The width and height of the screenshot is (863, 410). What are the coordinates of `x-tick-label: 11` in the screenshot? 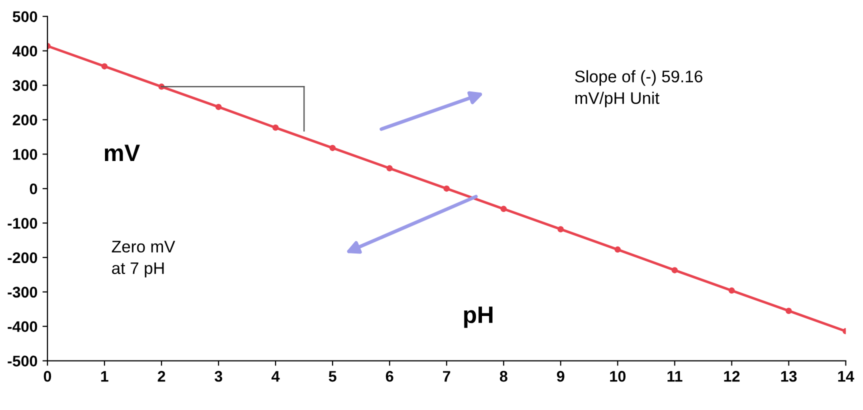 It's located at (675, 376).